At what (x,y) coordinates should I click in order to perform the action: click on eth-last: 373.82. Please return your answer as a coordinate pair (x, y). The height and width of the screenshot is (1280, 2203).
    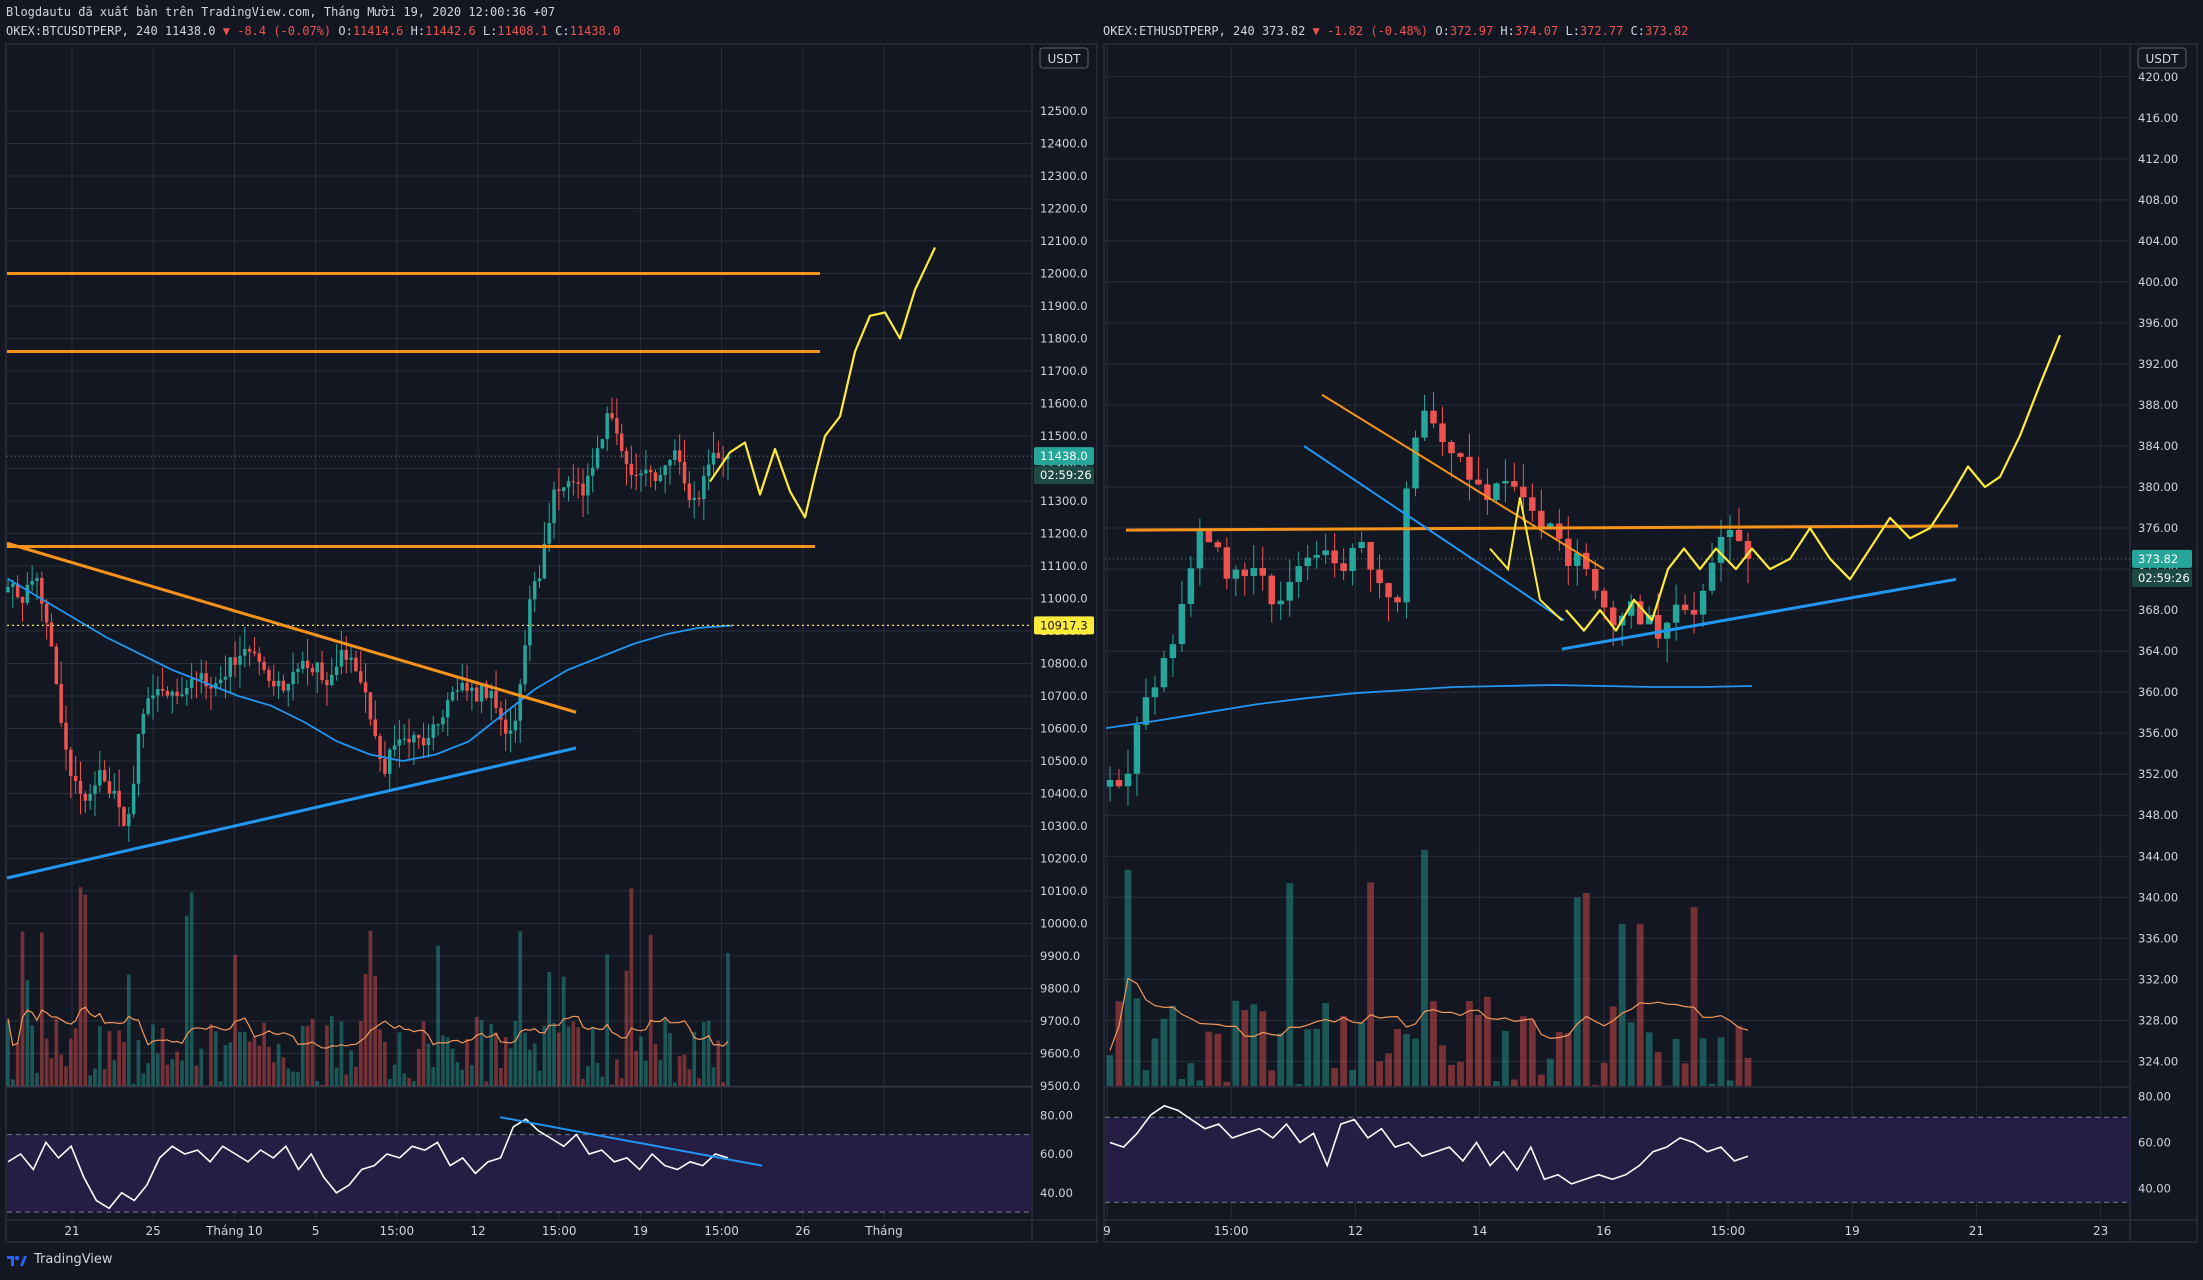
    Looking at the image, I should click on (1283, 31).